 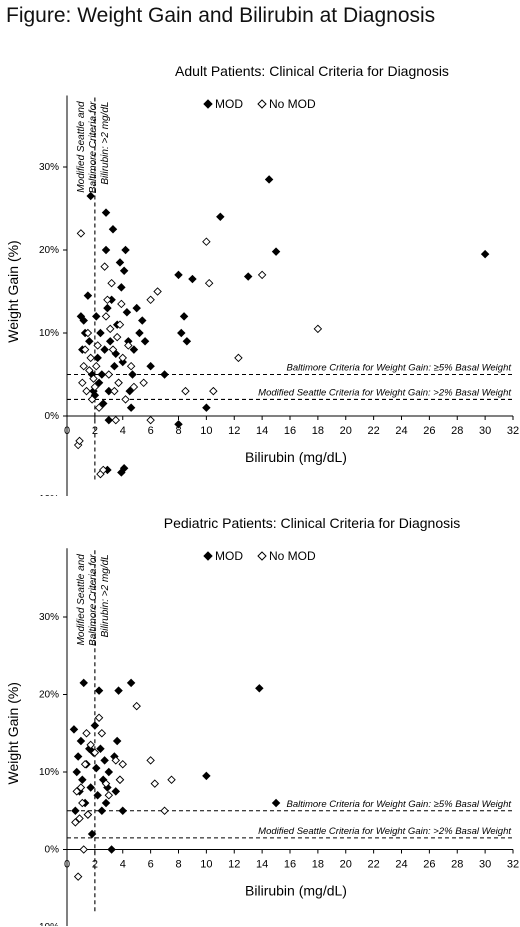 What do you see at coordinates (81, 600) in the screenshot?
I see `bilirubin-threshold-label: Modified Seattle and` at bounding box center [81, 600].